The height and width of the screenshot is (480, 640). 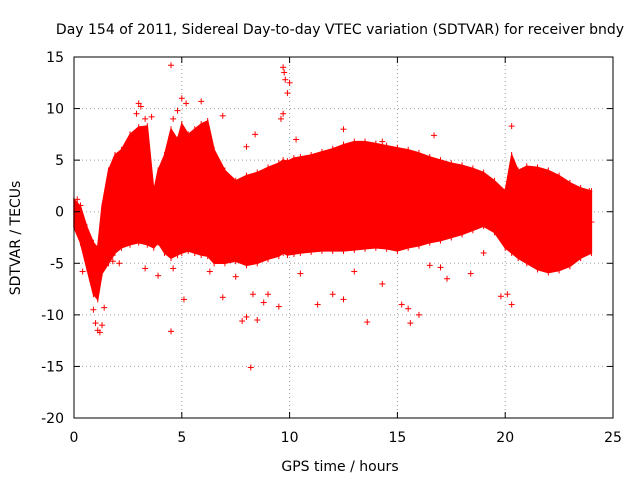 What do you see at coordinates (74, 438) in the screenshot?
I see `x-tick-label: 0` at bounding box center [74, 438].